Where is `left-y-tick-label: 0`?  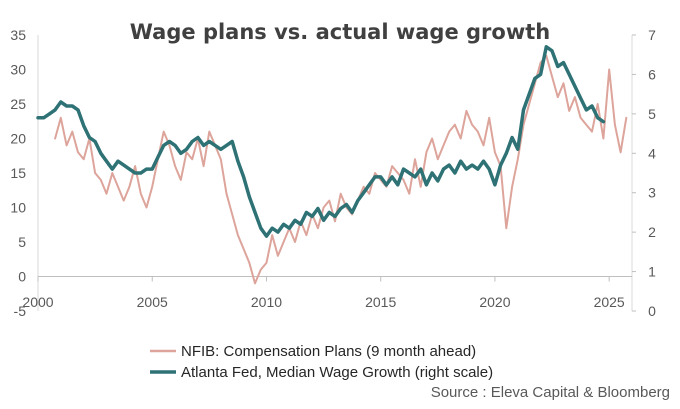
left-y-tick-label: 0 is located at coordinates (22, 277).